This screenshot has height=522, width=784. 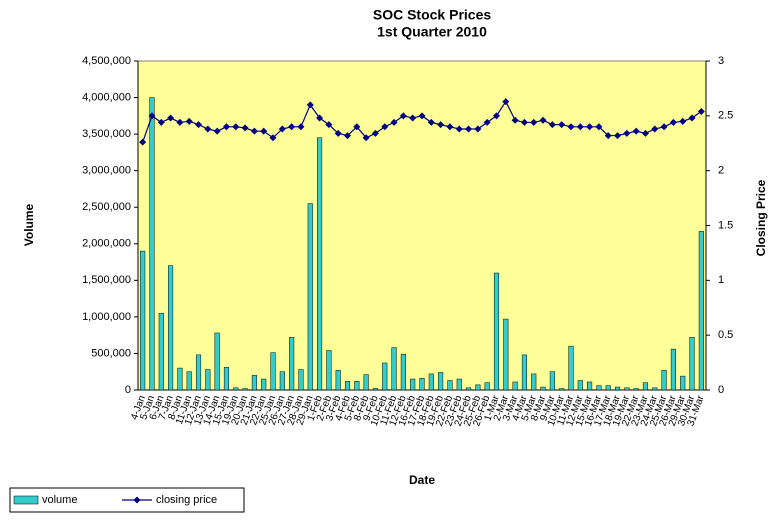 I want to click on y-axis-title: Volume, so click(x=29, y=224).